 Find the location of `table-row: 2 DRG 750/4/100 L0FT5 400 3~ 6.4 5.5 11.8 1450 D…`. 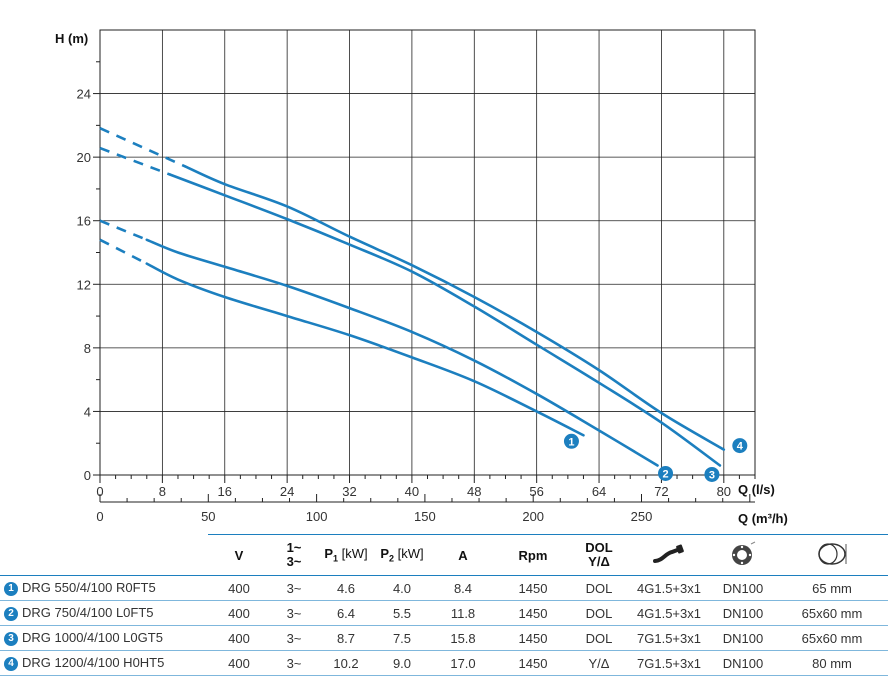

table-row: 2 DRG 750/4/100 L0FT5 400 3~ 6.4 5.5 11.8 1450 D… is located at coordinates (444, 613).